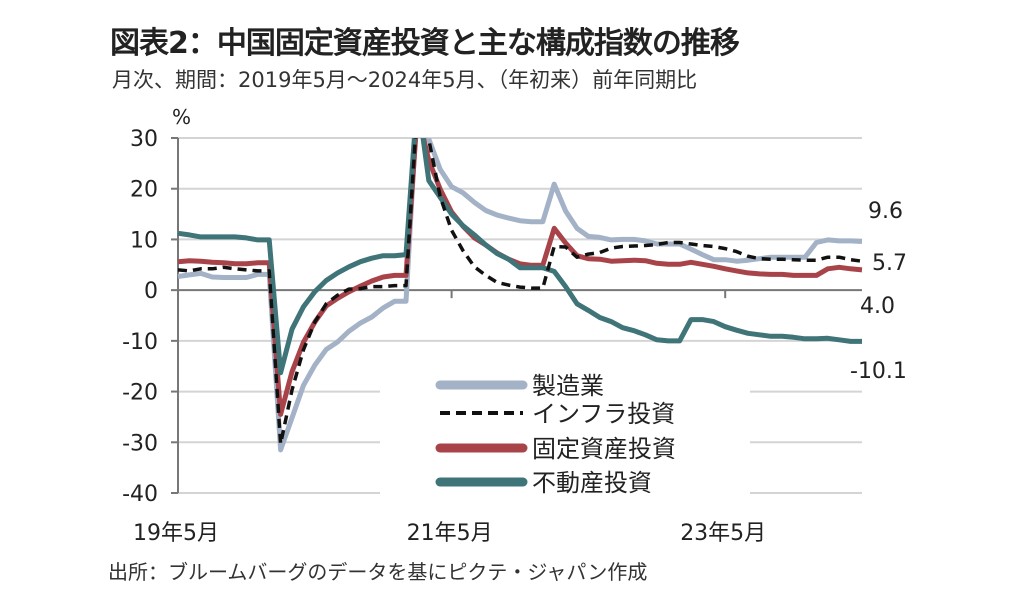 The width and height of the screenshot is (1012, 598). Describe the element at coordinates (151, 291) in the screenshot. I see `y-tick-label: 0` at that location.